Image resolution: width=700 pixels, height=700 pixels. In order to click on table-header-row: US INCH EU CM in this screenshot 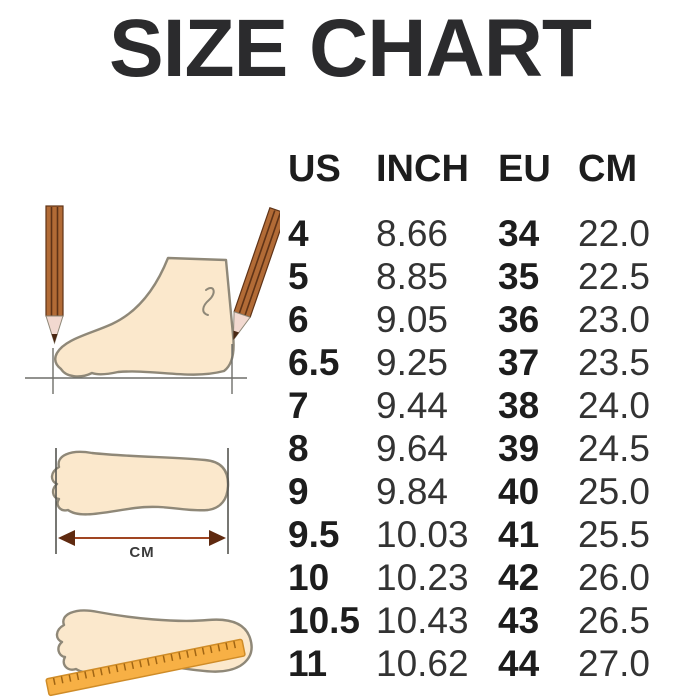, I will do `click(481, 169)`.